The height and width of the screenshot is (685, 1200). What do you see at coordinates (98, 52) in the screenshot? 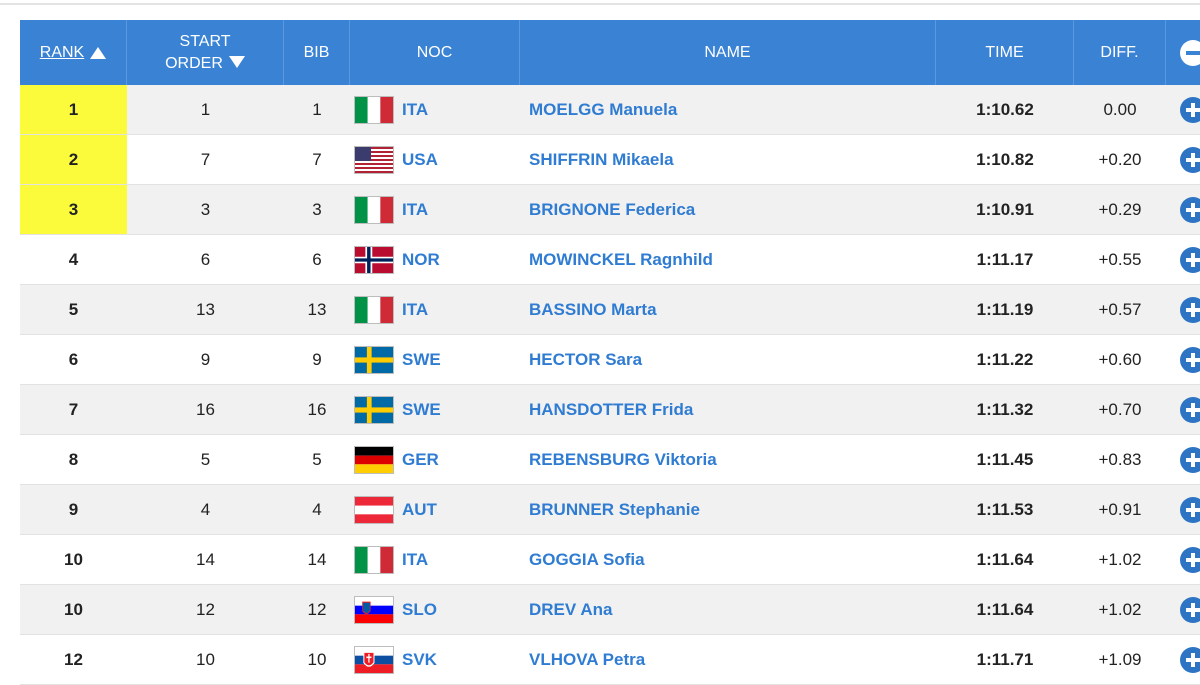
I see `triangle-up-icon` at bounding box center [98, 52].